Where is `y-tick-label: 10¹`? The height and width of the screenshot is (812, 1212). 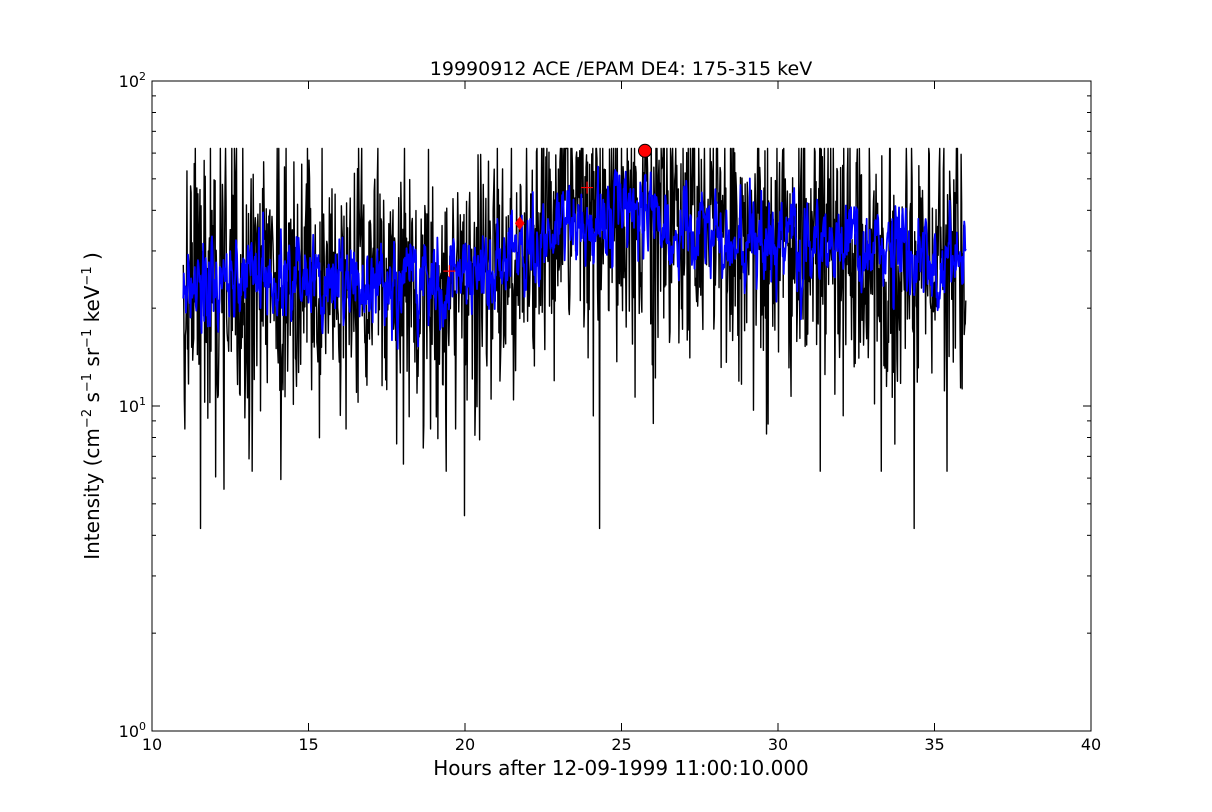 y-tick-label: 10¹ is located at coordinates (132, 405).